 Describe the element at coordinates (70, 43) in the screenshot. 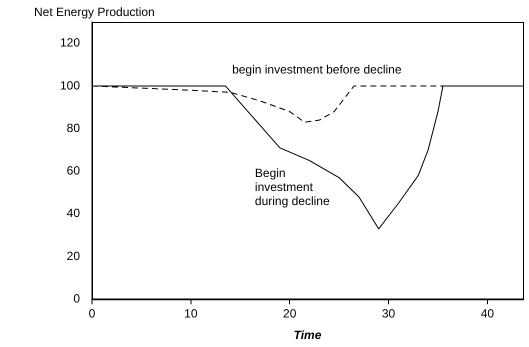

I see `y-tick-label: 120` at that location.